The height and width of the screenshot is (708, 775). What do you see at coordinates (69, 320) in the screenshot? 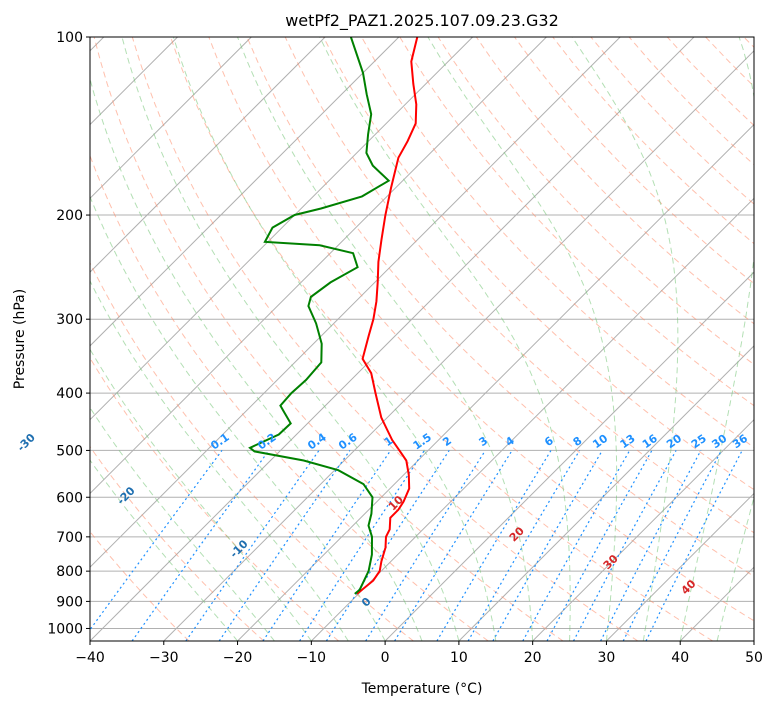
I see `y-tick-label: 300` at bounding box center [69, 320].